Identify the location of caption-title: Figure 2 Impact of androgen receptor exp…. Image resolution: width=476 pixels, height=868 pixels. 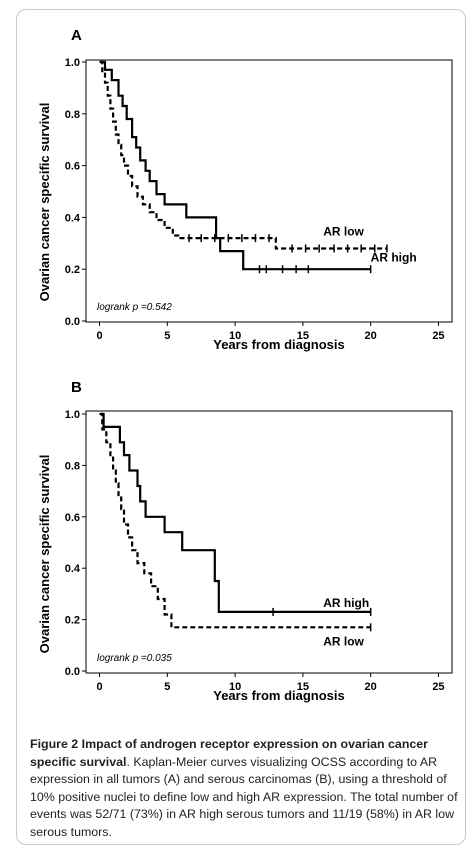
(229, 753).